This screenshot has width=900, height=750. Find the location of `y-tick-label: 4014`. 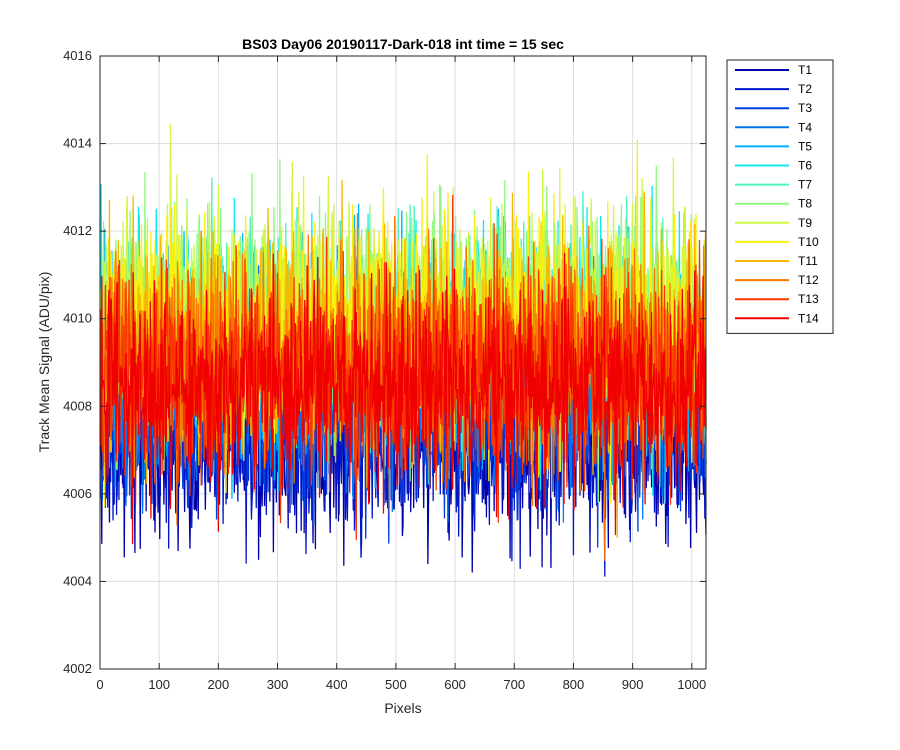

y-tick-label: 4014 is located at coordinates (77, 143).